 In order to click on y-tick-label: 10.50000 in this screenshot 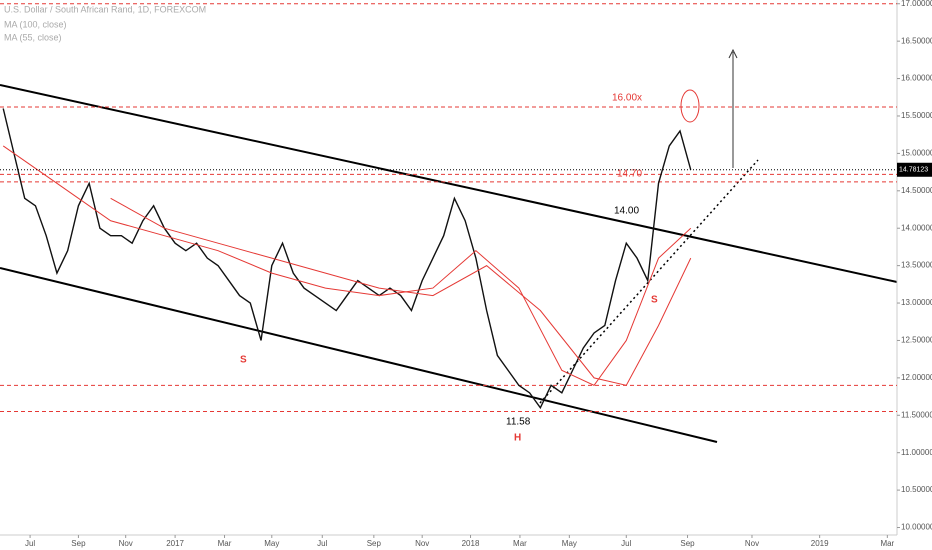, I will do `click(916, 489)`.